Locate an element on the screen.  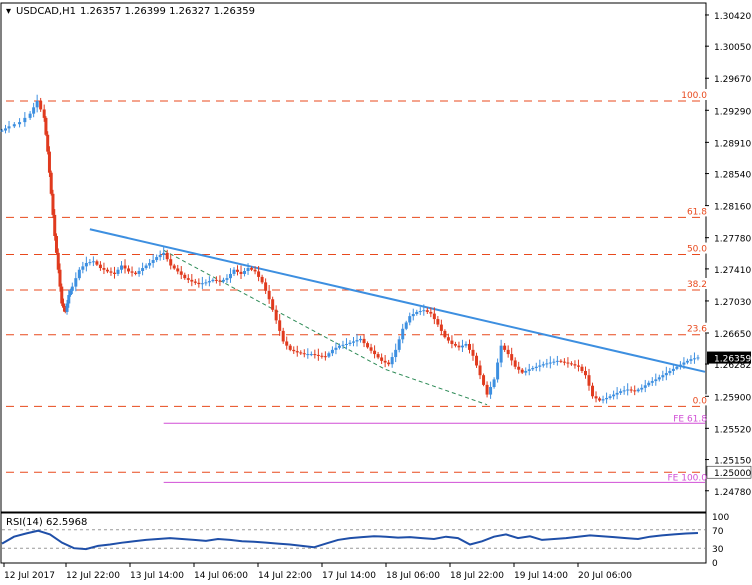
time-tick-label: 14 Jul 06:00 is located at coordinates (221, 576).